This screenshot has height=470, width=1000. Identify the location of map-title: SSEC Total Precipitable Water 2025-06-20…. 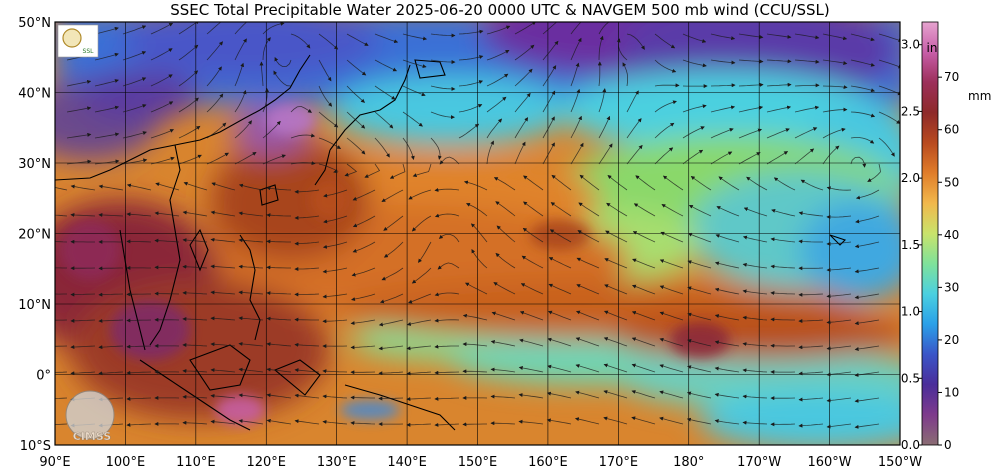
(500, 10).